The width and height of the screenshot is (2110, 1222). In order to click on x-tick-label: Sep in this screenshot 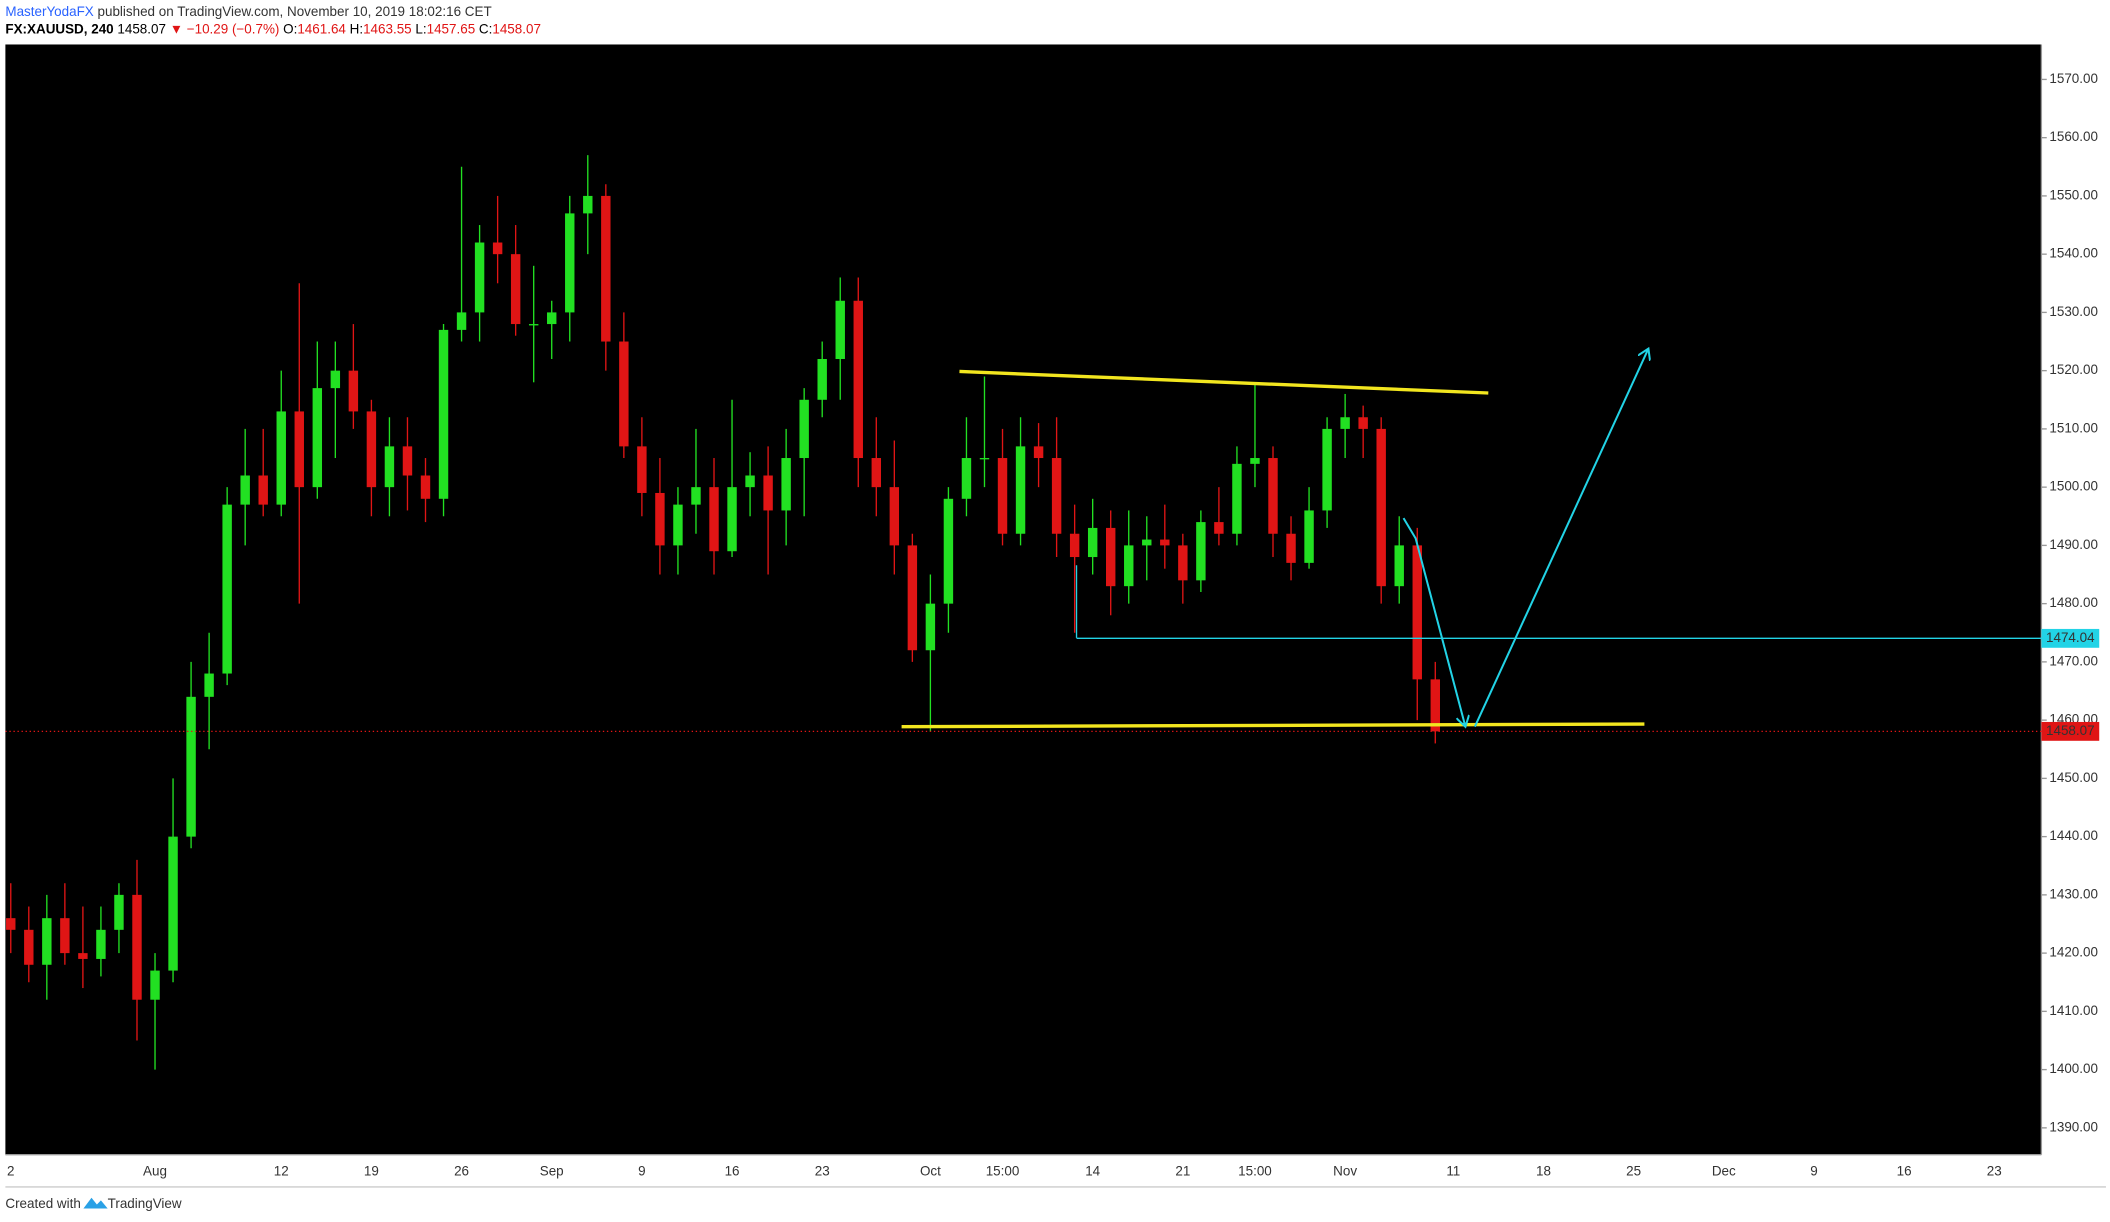, I will do `click(552, 1171)`.